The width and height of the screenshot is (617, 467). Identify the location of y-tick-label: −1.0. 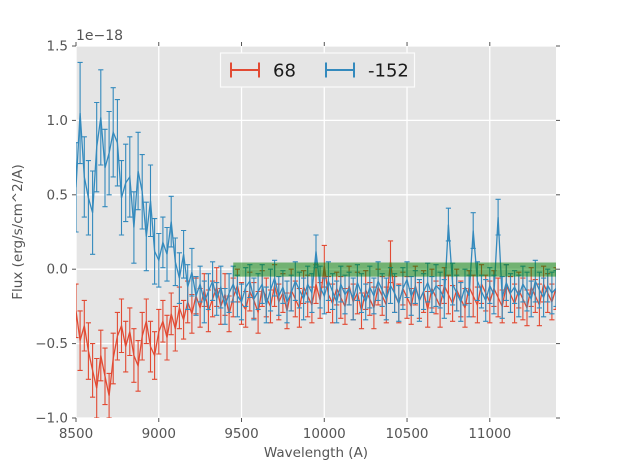
(51, 419).